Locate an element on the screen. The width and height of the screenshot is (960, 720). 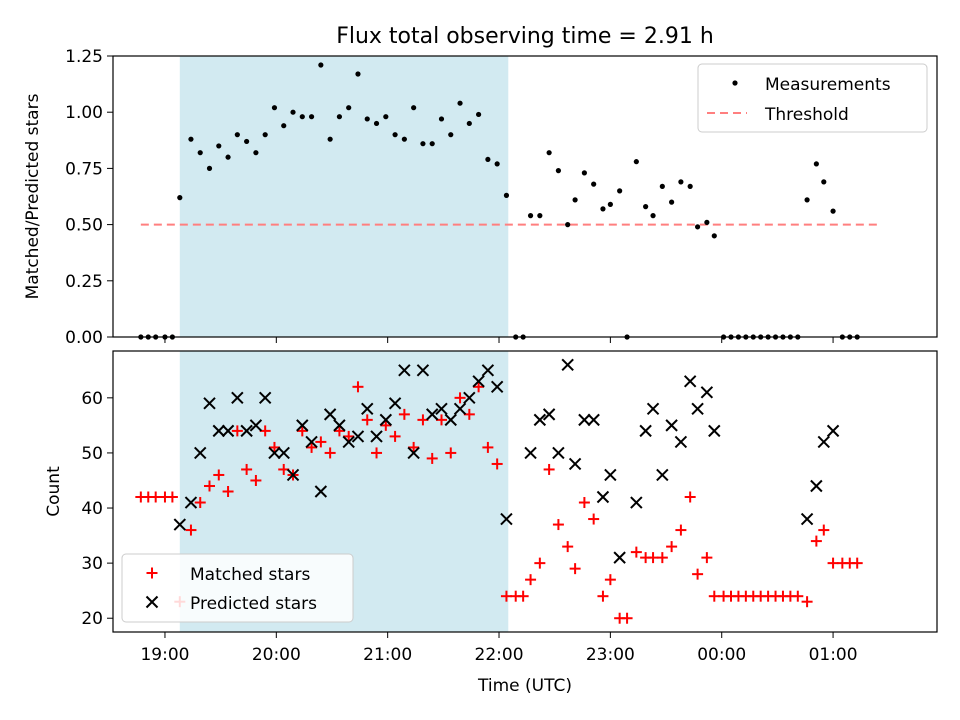
bottom-legend: Matched stars Predicted stars is located at coordinates (237, 588).